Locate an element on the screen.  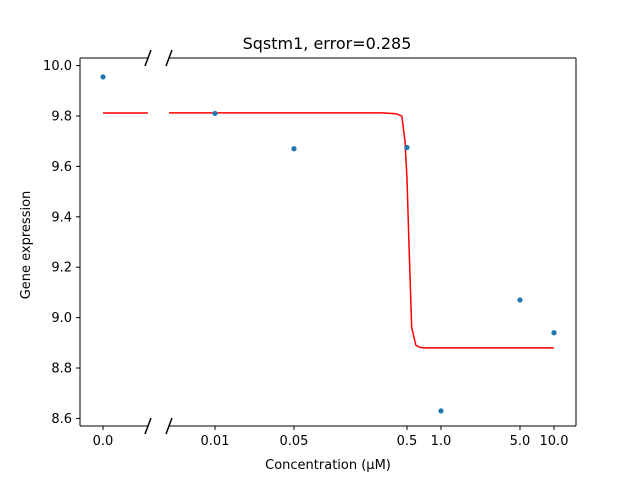
y-tick-label: 9.6 is located at coordinates (61, 167).